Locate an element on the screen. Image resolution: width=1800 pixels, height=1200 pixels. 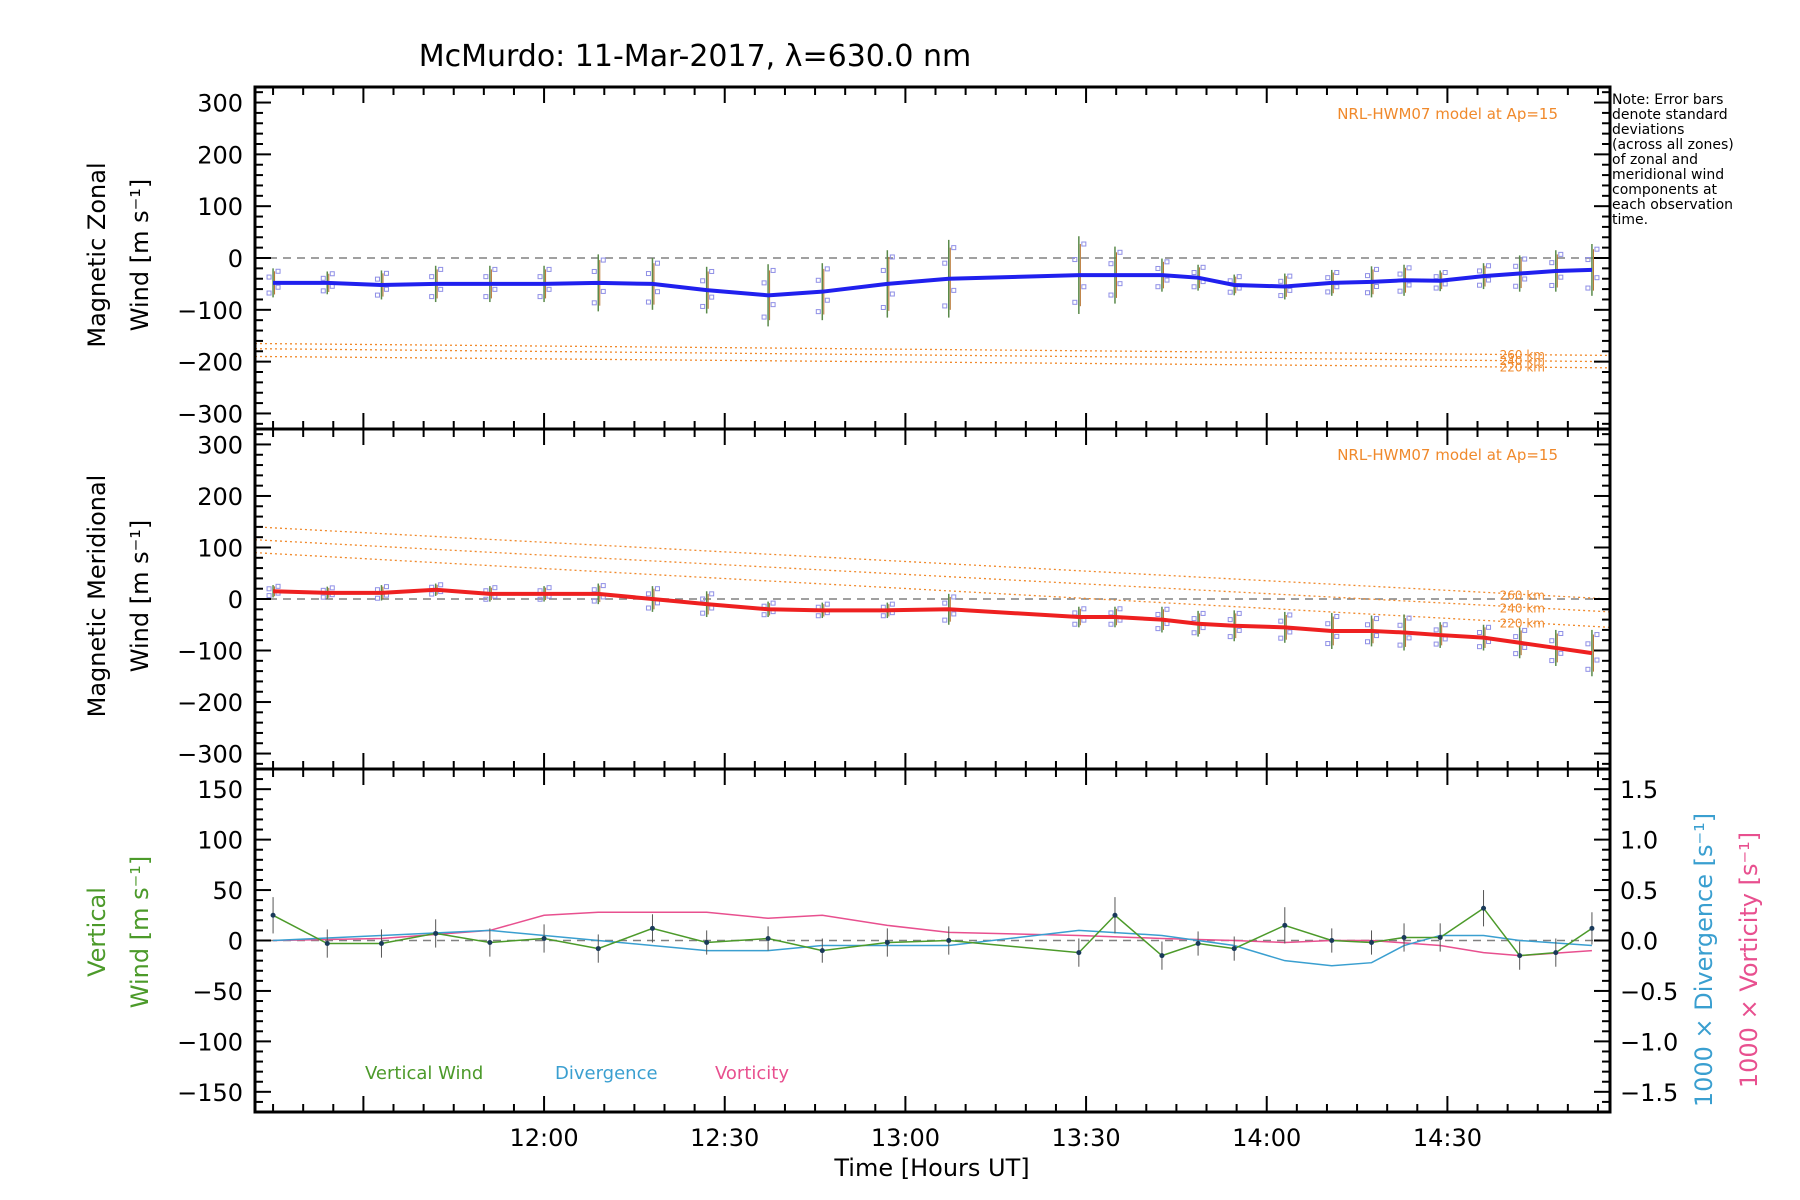
zonal-wind-line is located at coordinates (932, 282).